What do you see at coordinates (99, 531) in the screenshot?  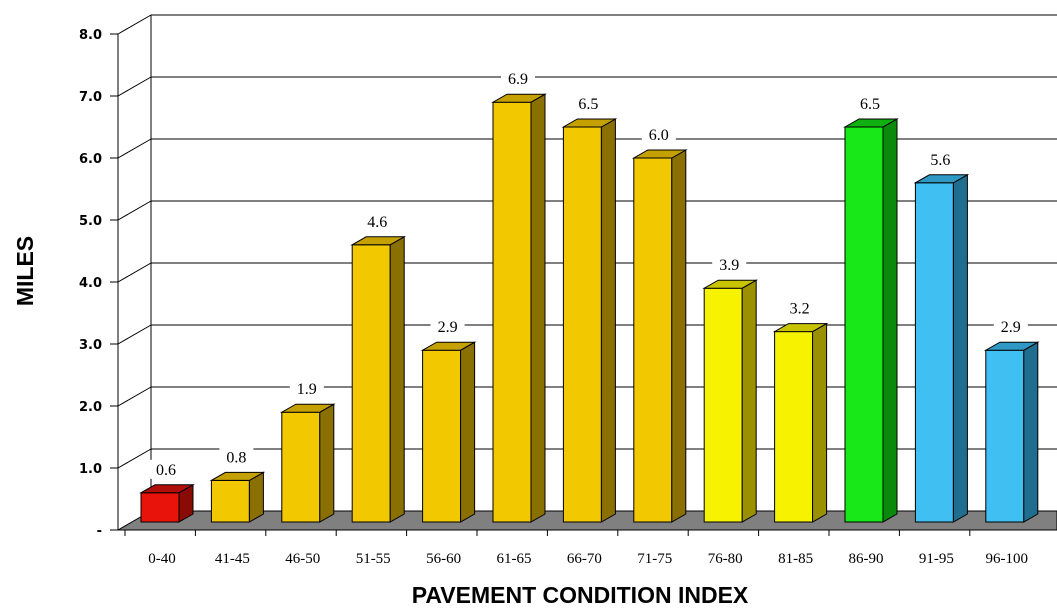 I see `y-tick-label: -` at bounding box center [99, 531].